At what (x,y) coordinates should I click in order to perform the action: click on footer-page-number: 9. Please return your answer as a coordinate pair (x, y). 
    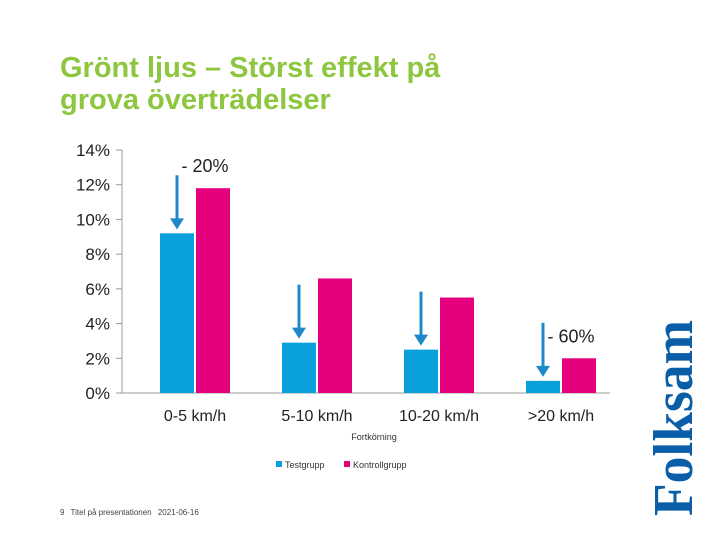
    Looking at the image, I should click on (62, 512).